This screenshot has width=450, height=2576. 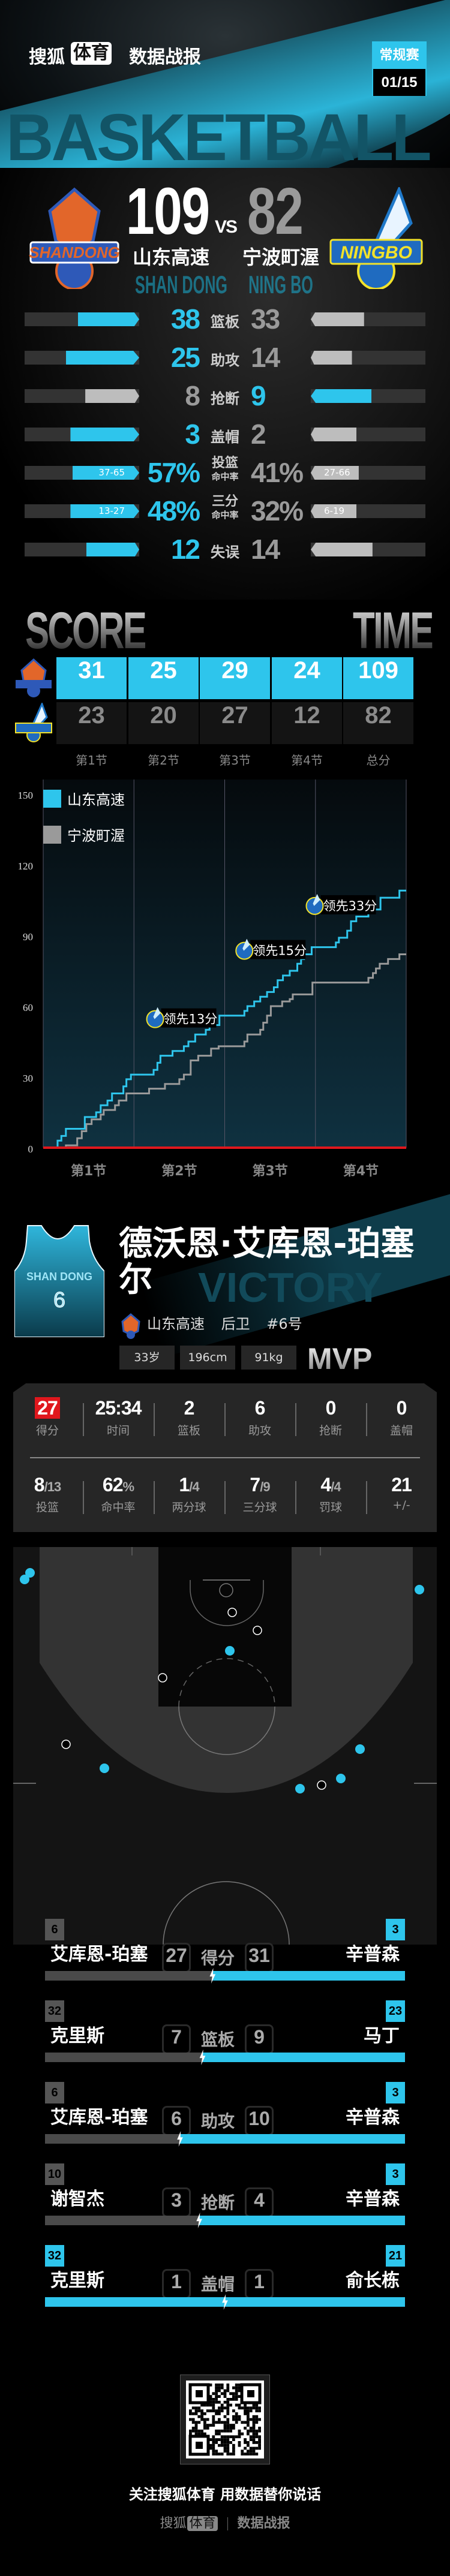 I want to click on left-player-name: 克里斯, so click(x=77, y=2280).